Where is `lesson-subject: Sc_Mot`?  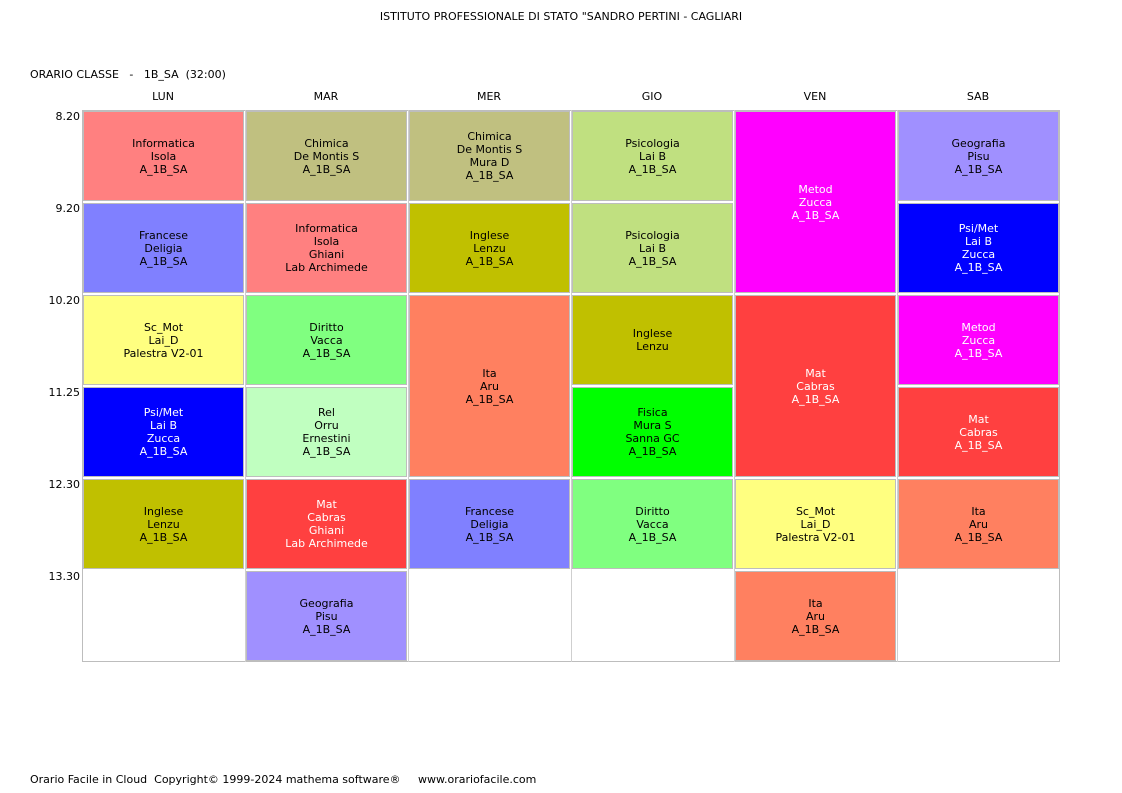
lesson-subject: Sc_Mot is located at coordinates (163, 327).